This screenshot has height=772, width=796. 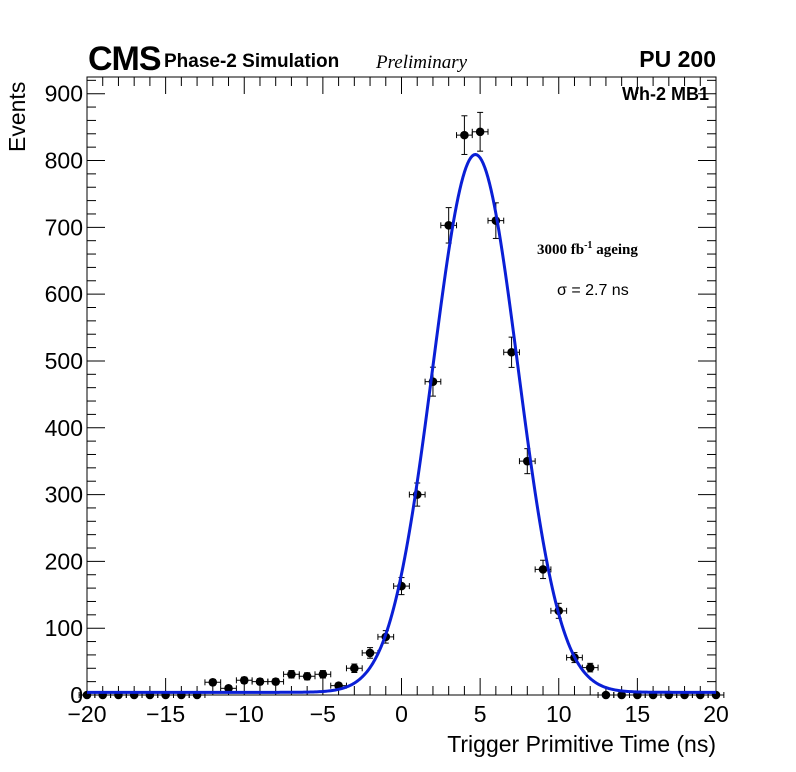 I want to click on x-tick-label: 5, so click(x=480, y=714).